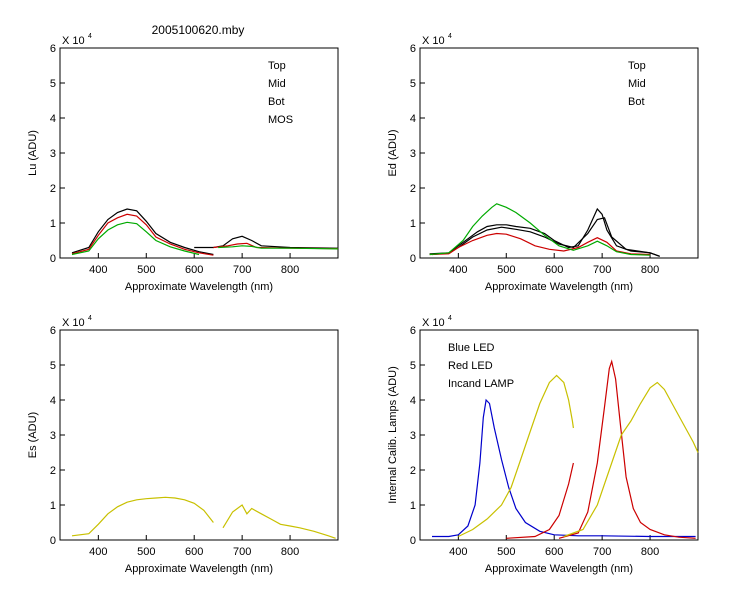 Image resolution: width=750 pixels, height=600 pixels. I want to click on legend-entry: Red LED, so click(470, 366).